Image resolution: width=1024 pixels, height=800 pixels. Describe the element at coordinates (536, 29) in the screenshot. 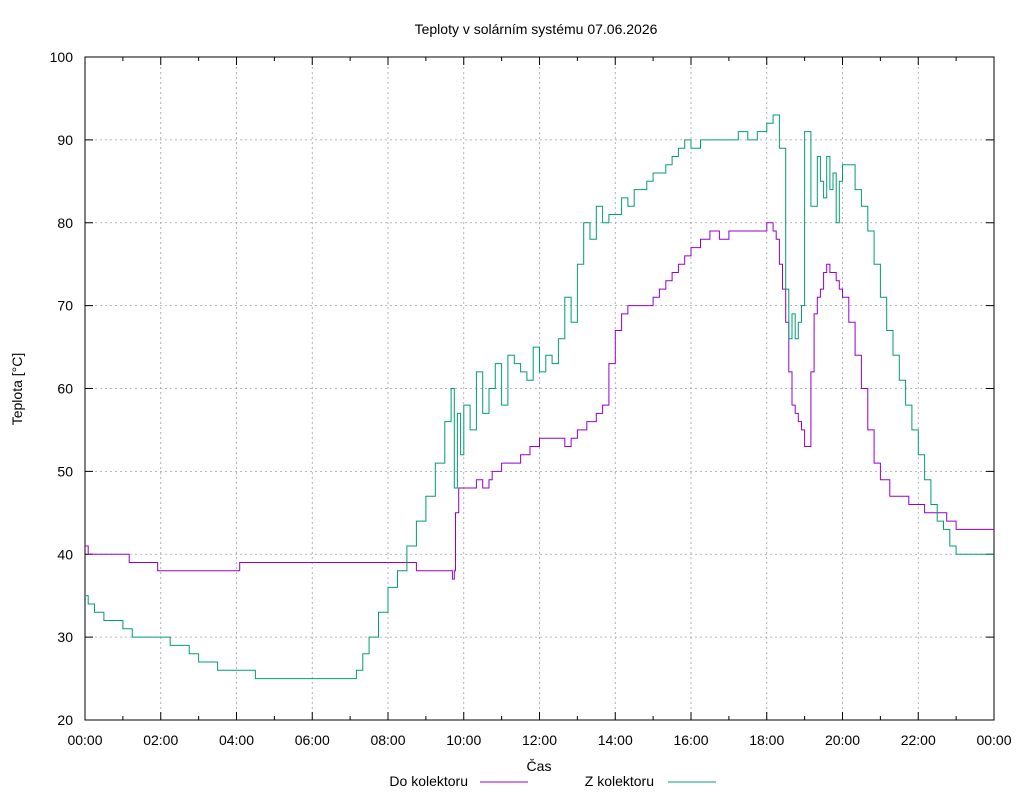

I see `chart-title: Teploty v solárním systému 07.06.2026` at that location.